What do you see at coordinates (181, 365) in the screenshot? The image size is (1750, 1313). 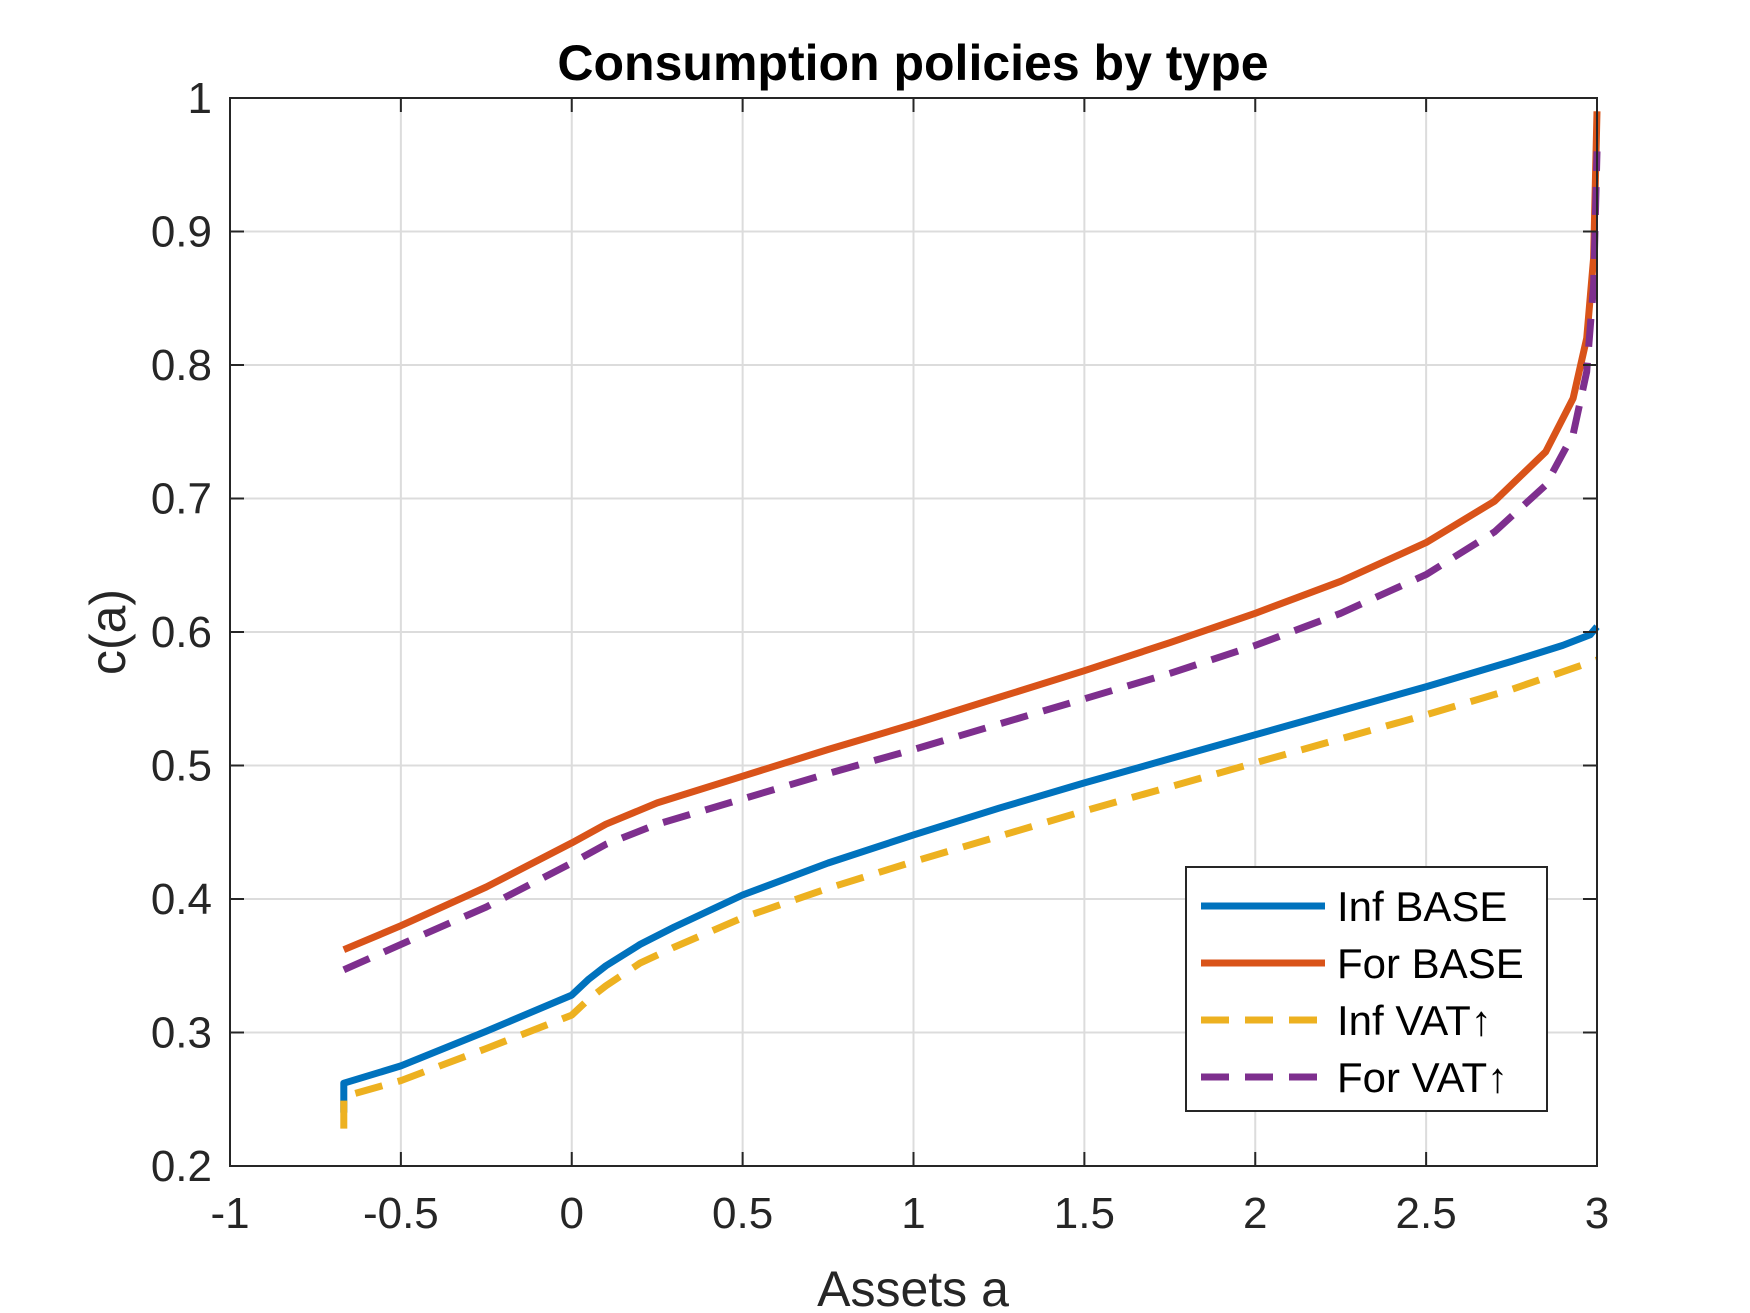 I see `y-tick-label: 0.8` at bounding box center [181, 365].